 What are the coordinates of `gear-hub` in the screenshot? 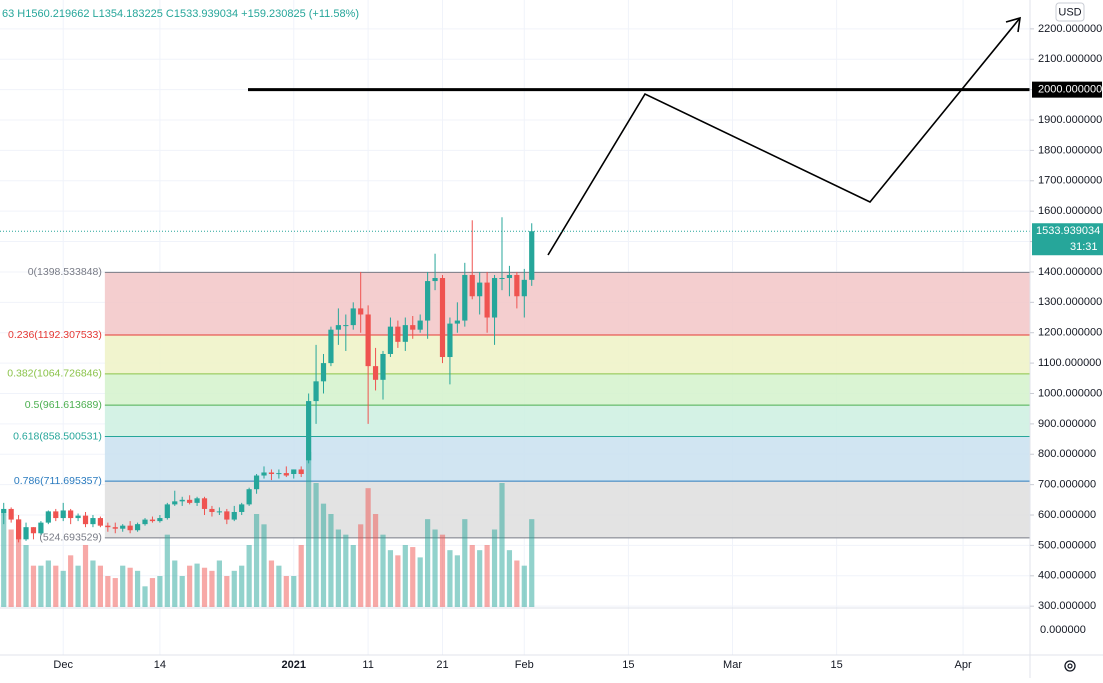 It's located at (1070, 666).